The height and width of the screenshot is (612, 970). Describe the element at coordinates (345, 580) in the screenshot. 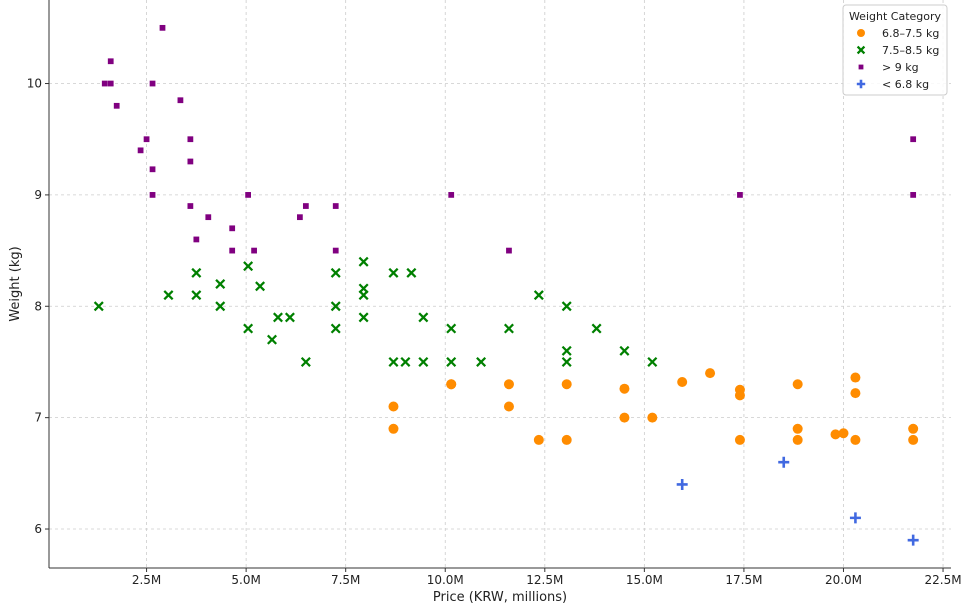

I see `x-tick-label: 7.5M` at that location.